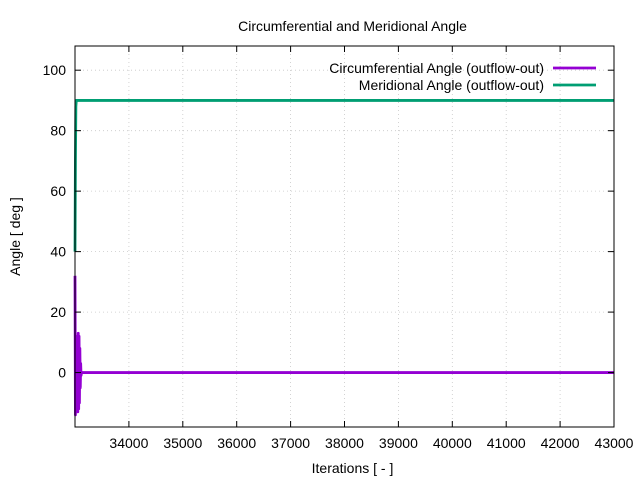 Image resolution: width=640 pixels, height=485 pixels. Describe the element at coordinates (352, 26) in the screenshot. I see `chart-title: Circumferential and Meridional Angle` at that location.